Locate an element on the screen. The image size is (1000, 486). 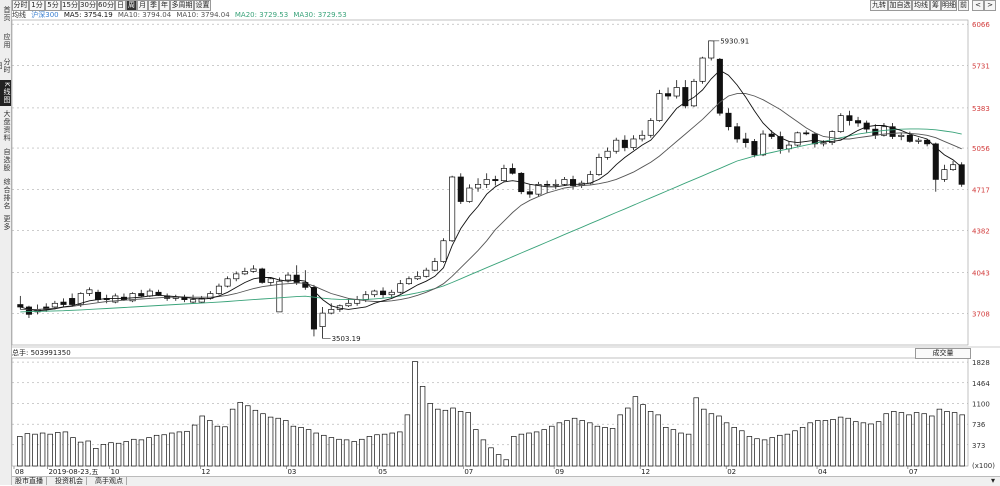
price-tick-label: 4717 is located at coordinates (981, 191).